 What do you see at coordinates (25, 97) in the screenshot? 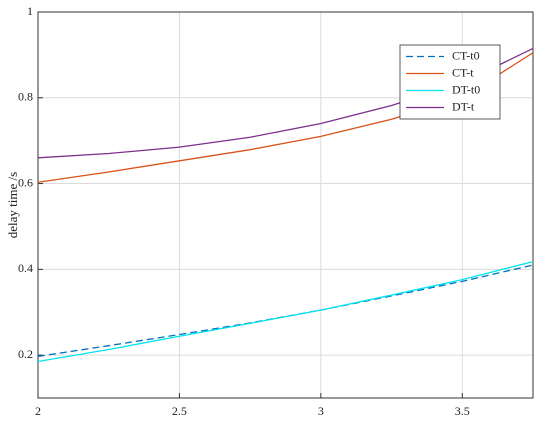
I see `y-tick-label: 0.8` at bounding box center [25, 97].